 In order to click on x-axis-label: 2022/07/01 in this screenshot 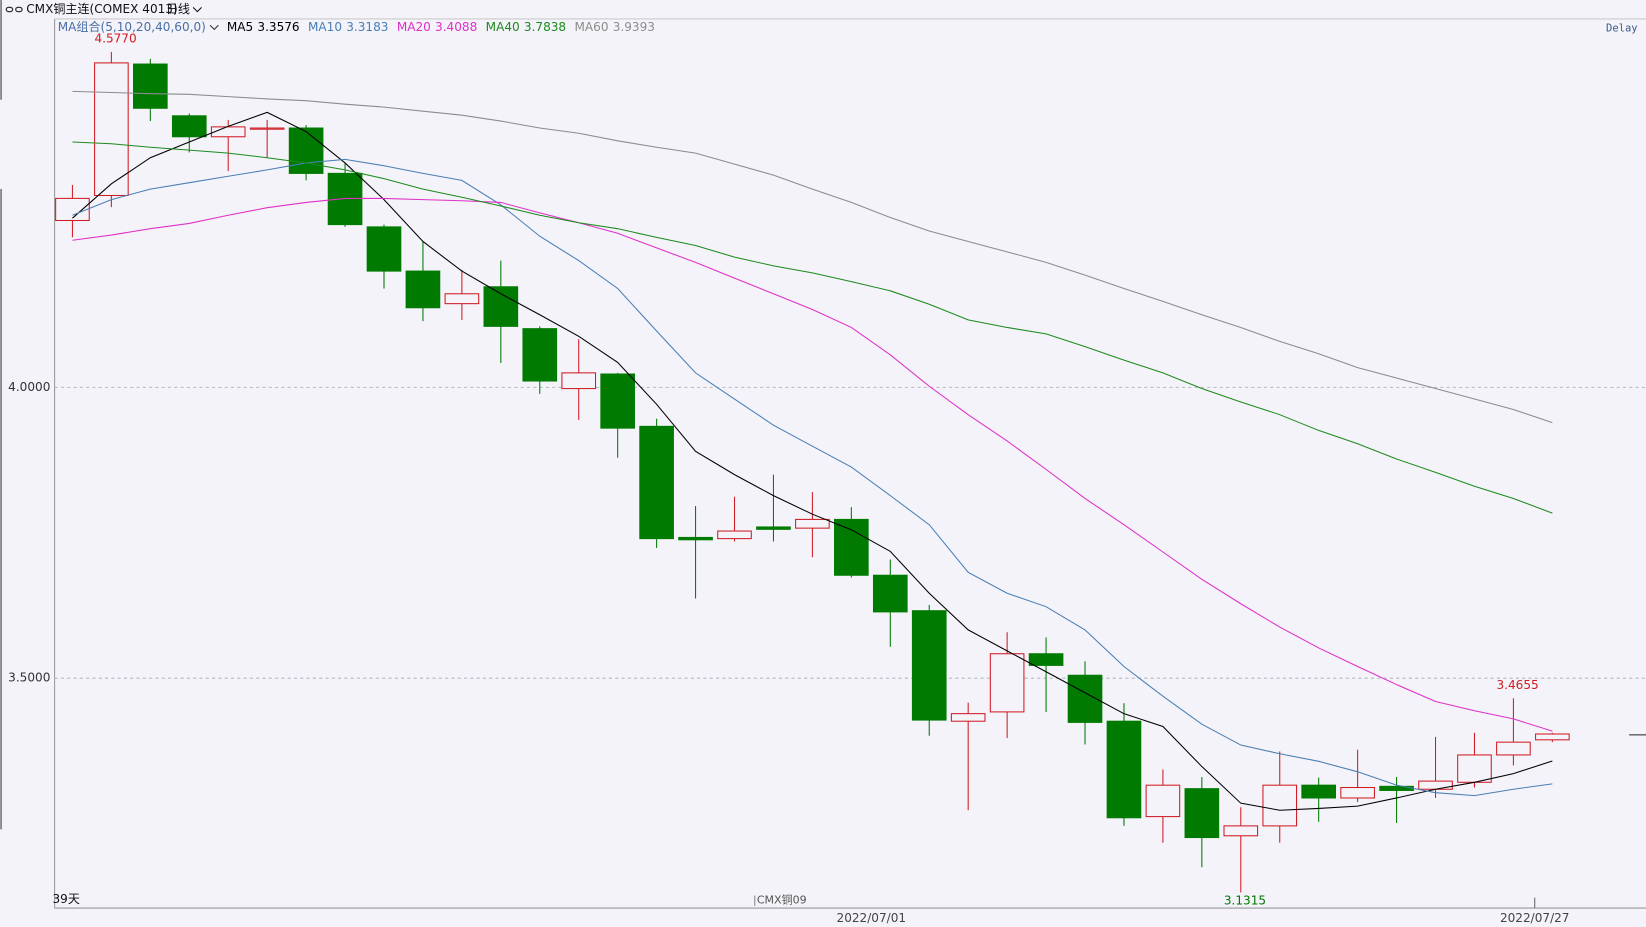, I will do `click(872, 918)`.